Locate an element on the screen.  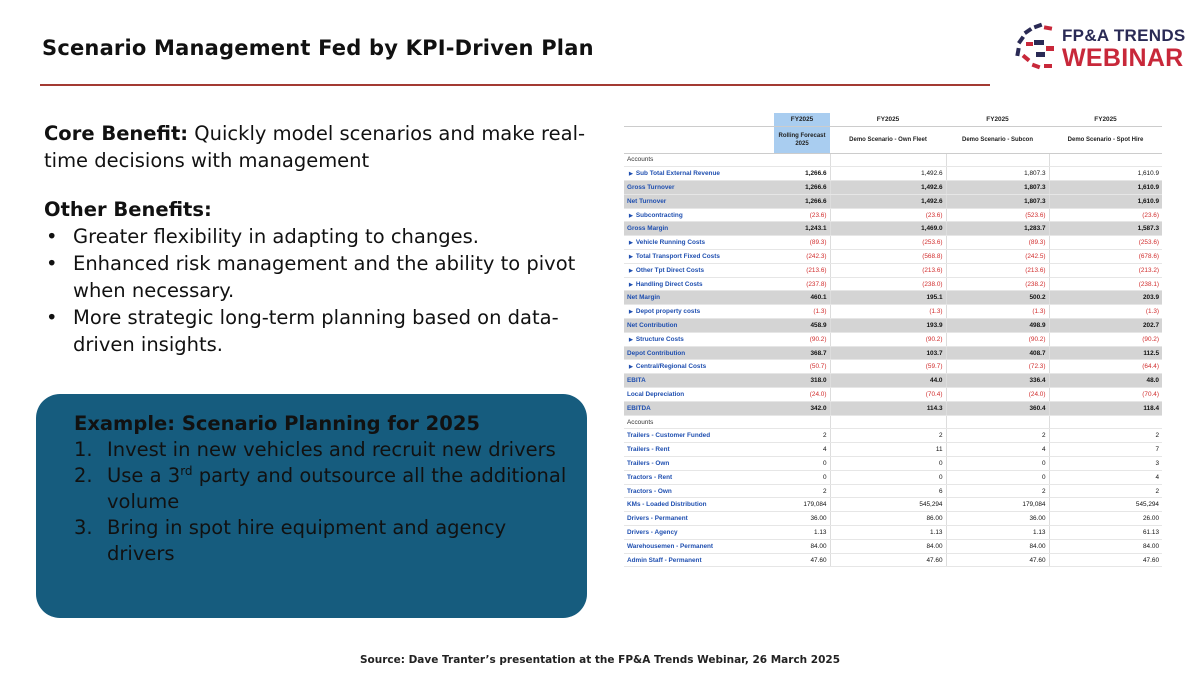
value-cell: 545,294 is located at coordinates (887, 505).